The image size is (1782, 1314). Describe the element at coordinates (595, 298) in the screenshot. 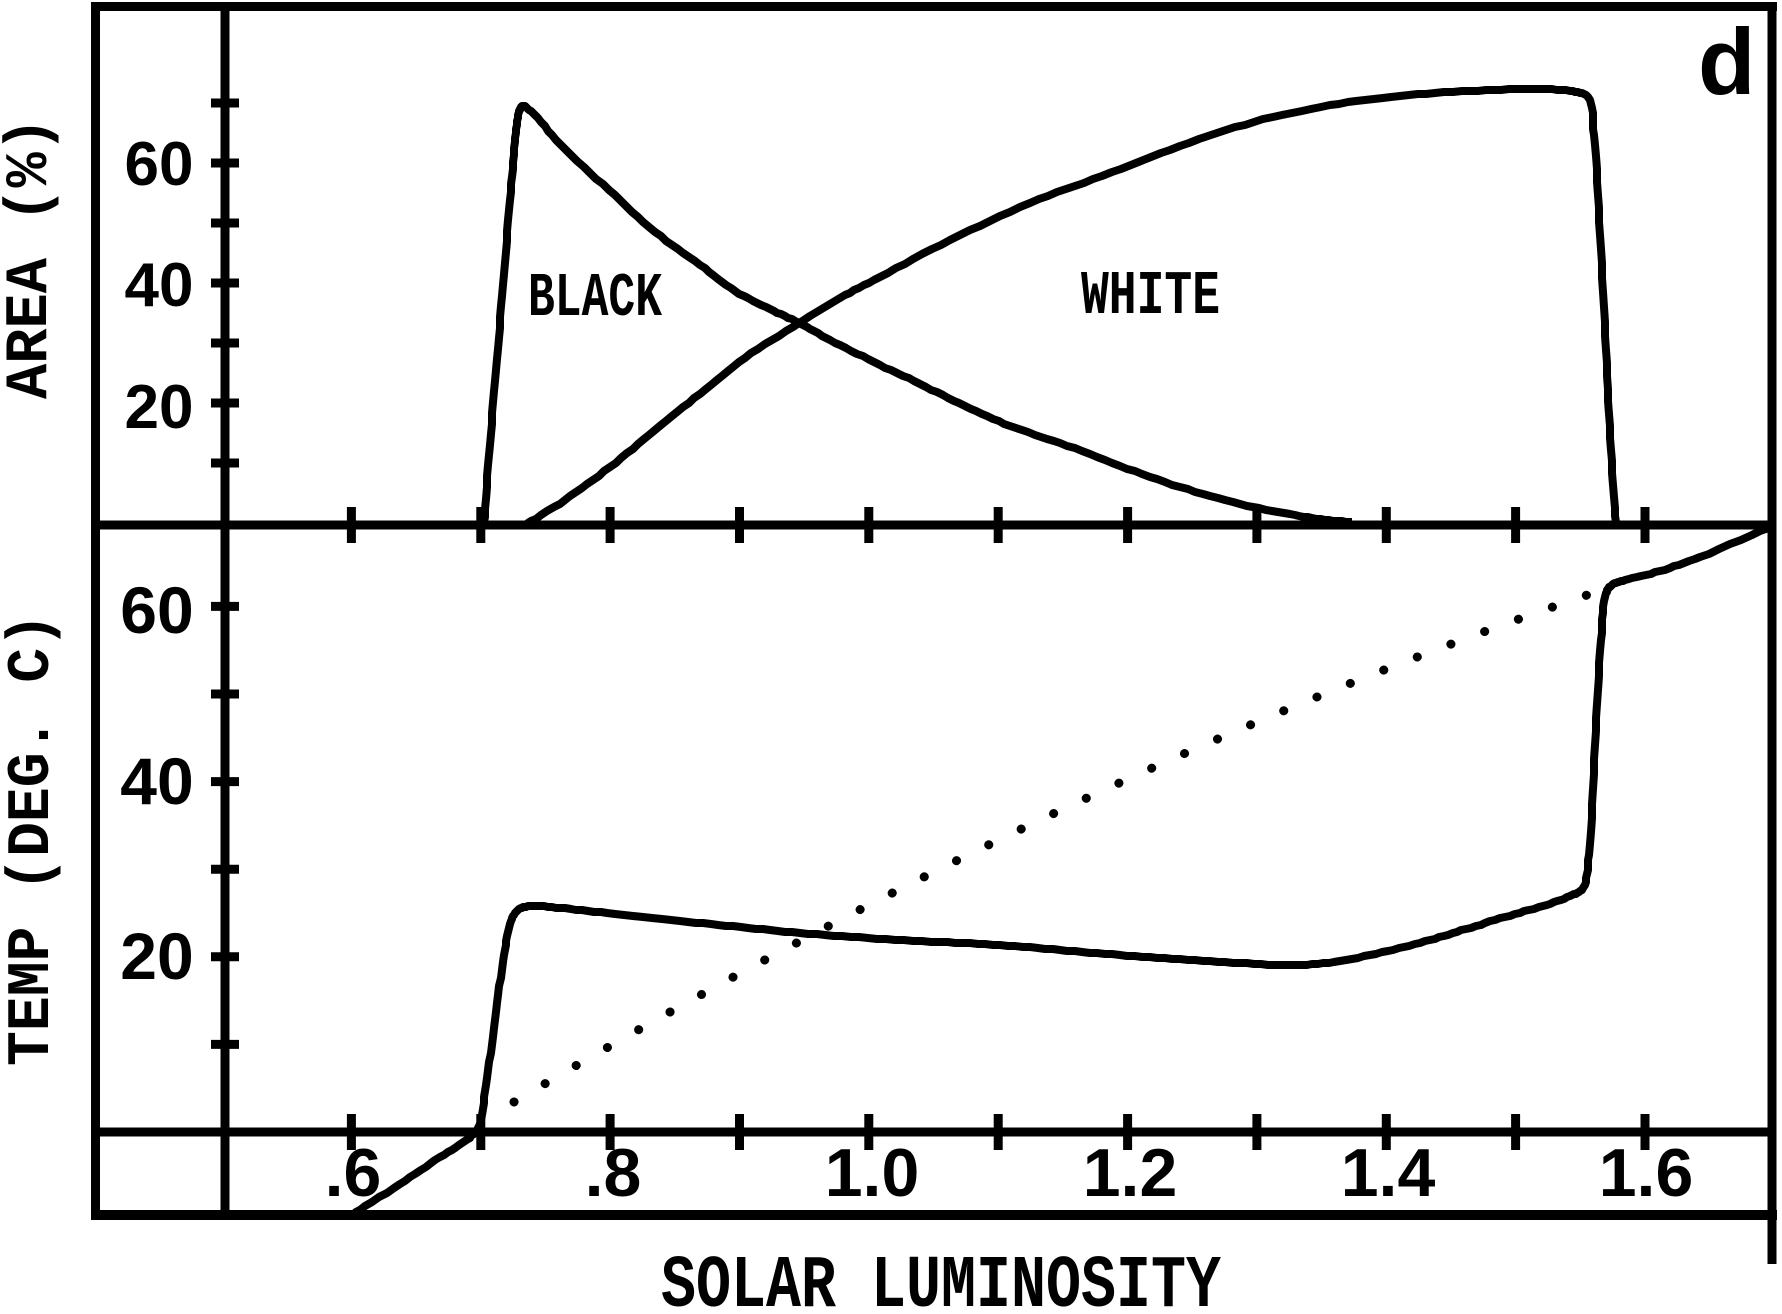

I see `svg-text: BLACK` at that location.